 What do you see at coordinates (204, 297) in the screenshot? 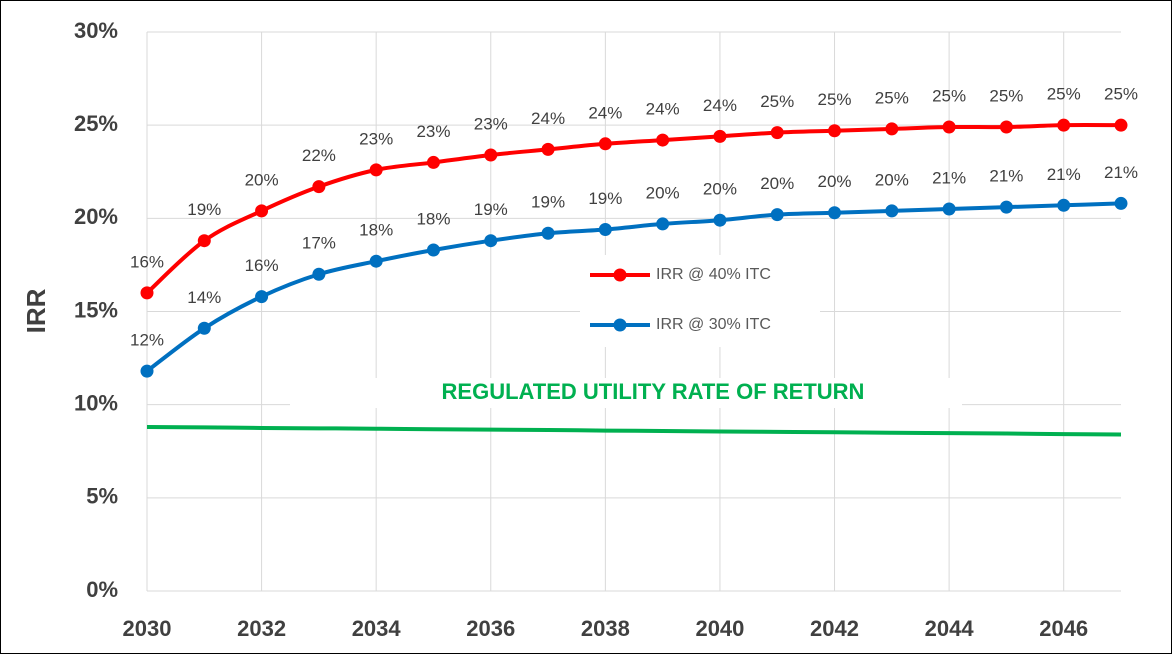
I see `data-label: 14%` at bounding box center [204, 297].